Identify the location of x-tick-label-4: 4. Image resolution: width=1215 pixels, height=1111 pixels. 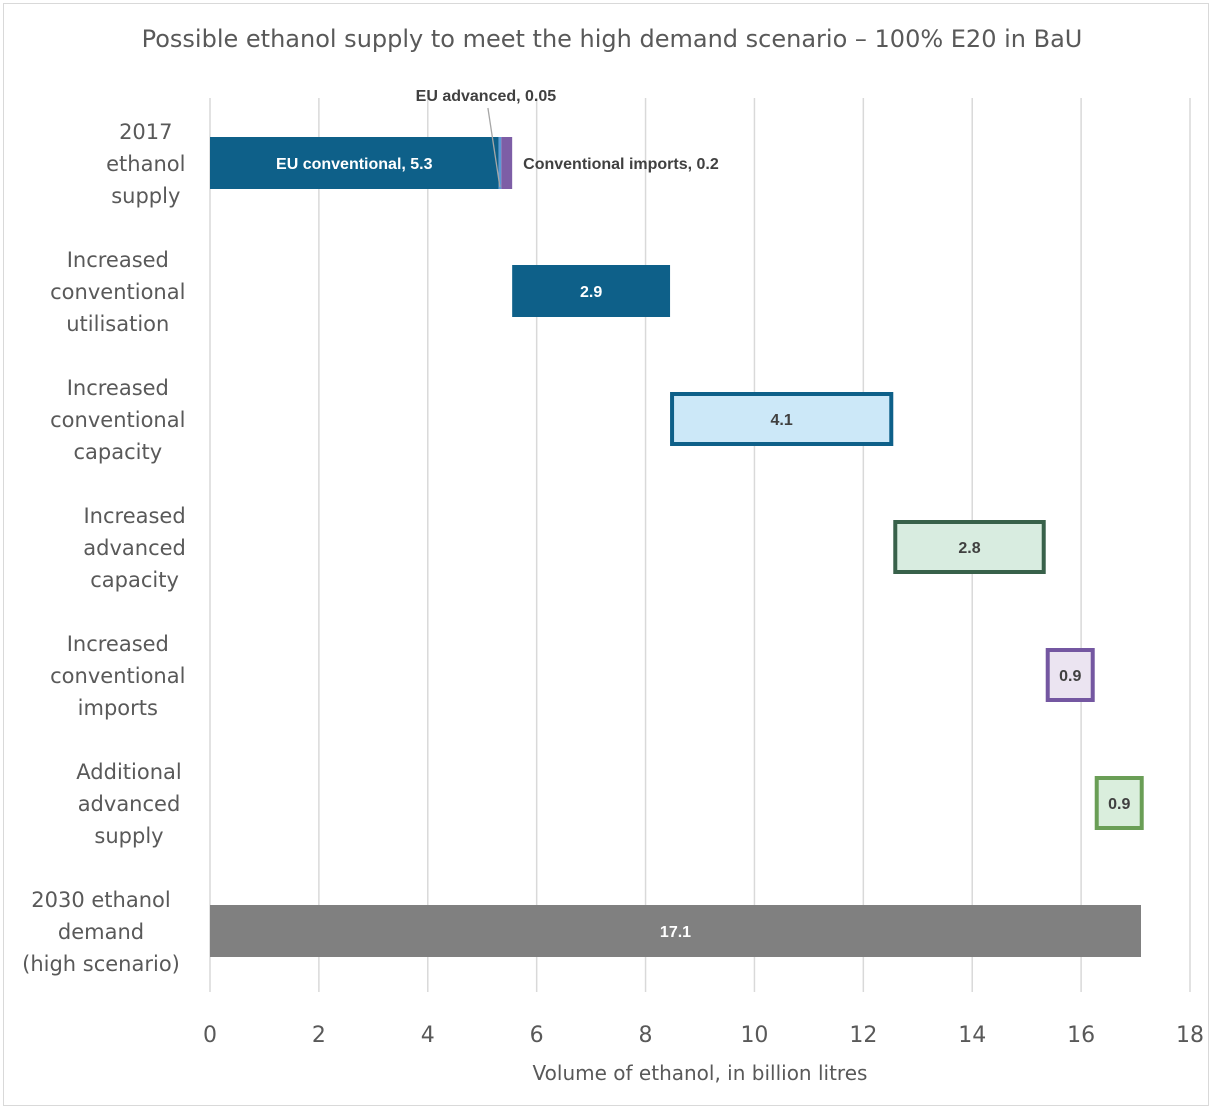
(428, 1035).